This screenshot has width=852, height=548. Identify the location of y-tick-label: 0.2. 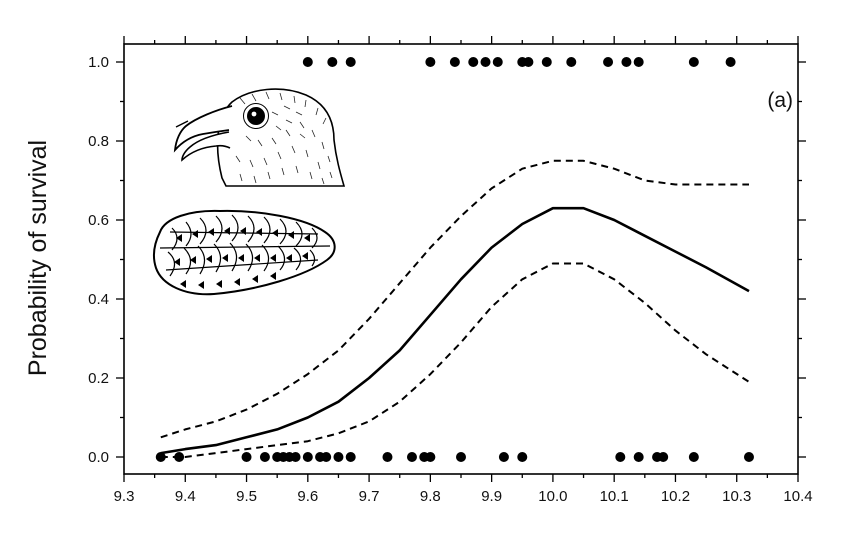
(98, 378).